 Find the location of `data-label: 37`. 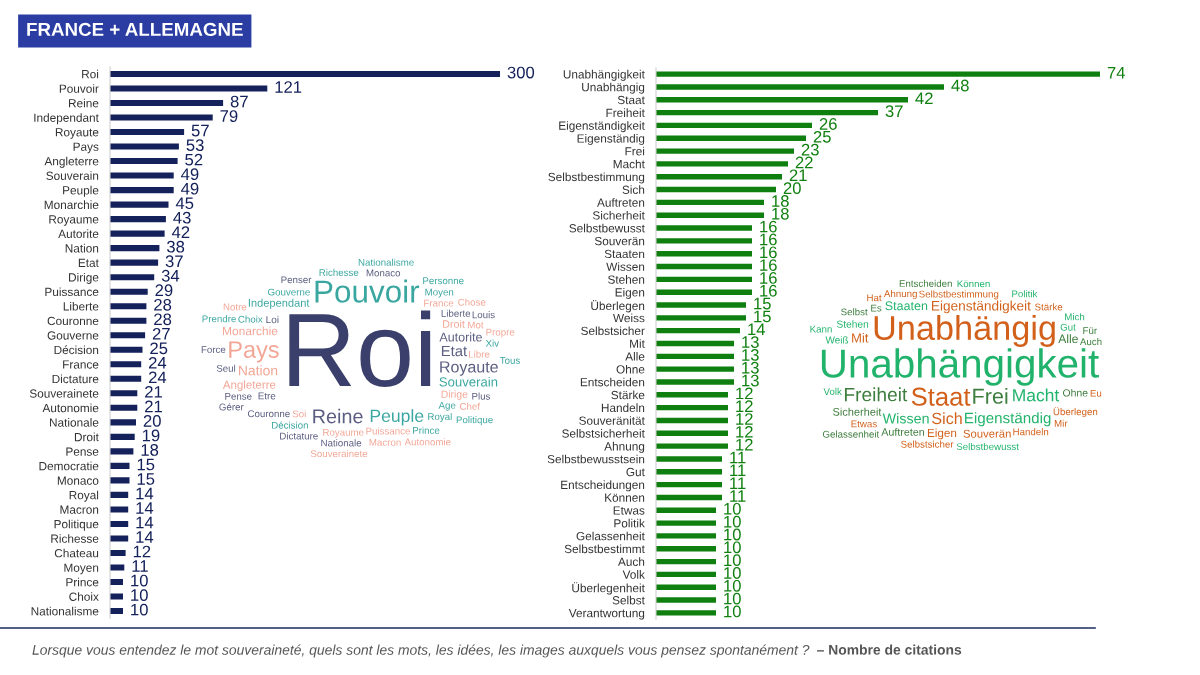

data-label: 37 is located at coordinates (174, 261).